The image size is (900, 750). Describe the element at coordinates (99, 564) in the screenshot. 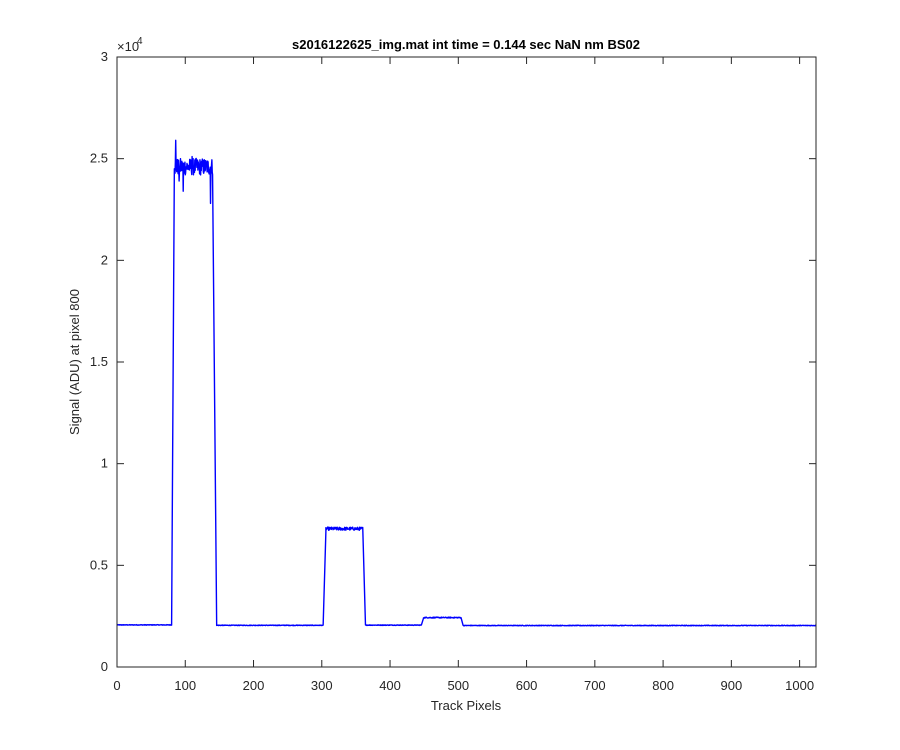

I see `y-tick-label: 0.5` at that location.